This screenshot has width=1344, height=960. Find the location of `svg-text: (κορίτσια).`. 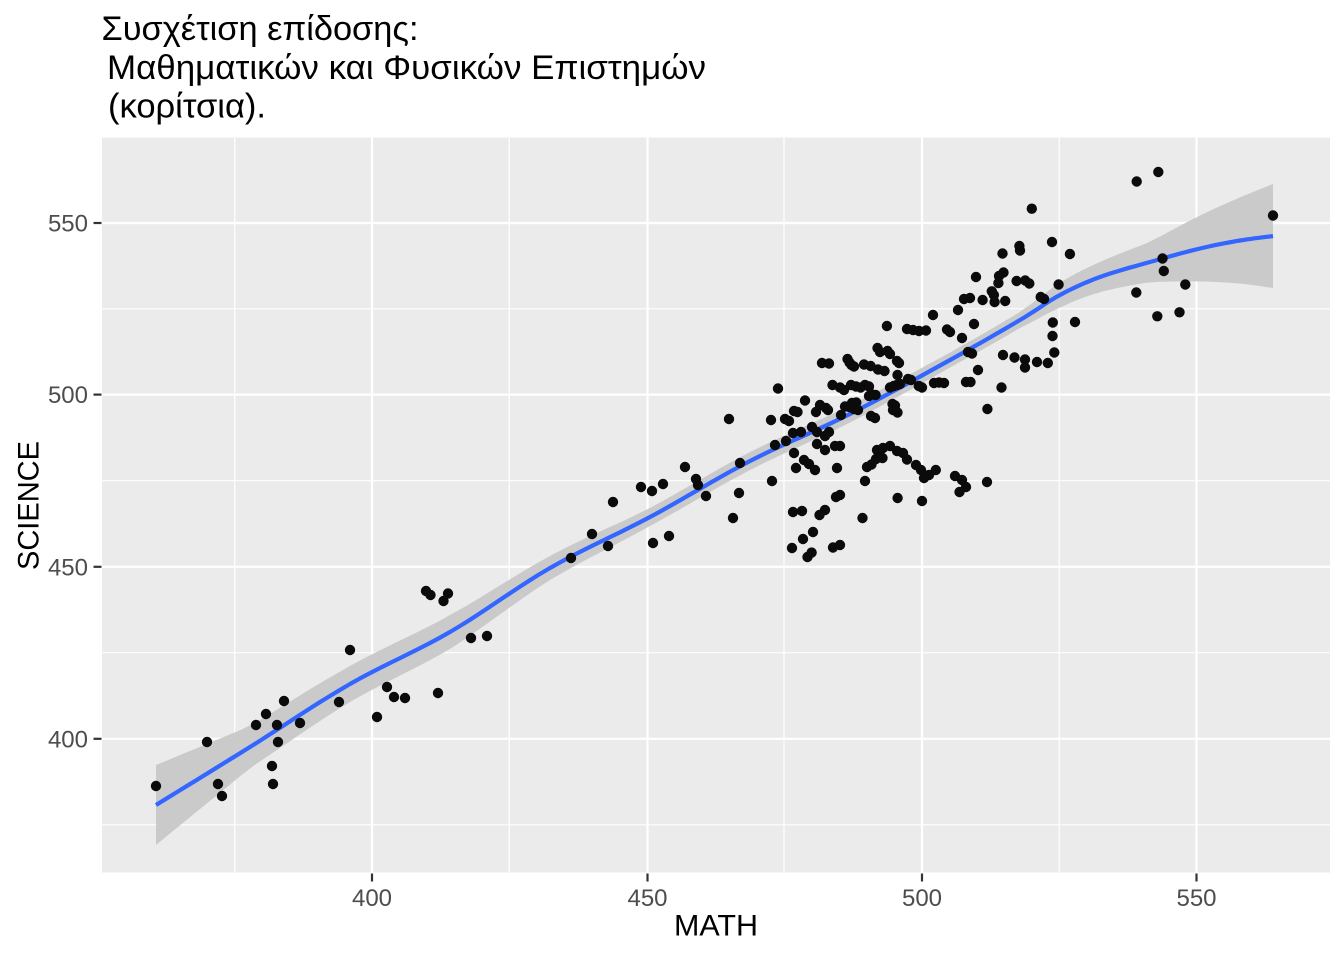

svg-text: (κορίτσια). is located at coordinates (187, 107).